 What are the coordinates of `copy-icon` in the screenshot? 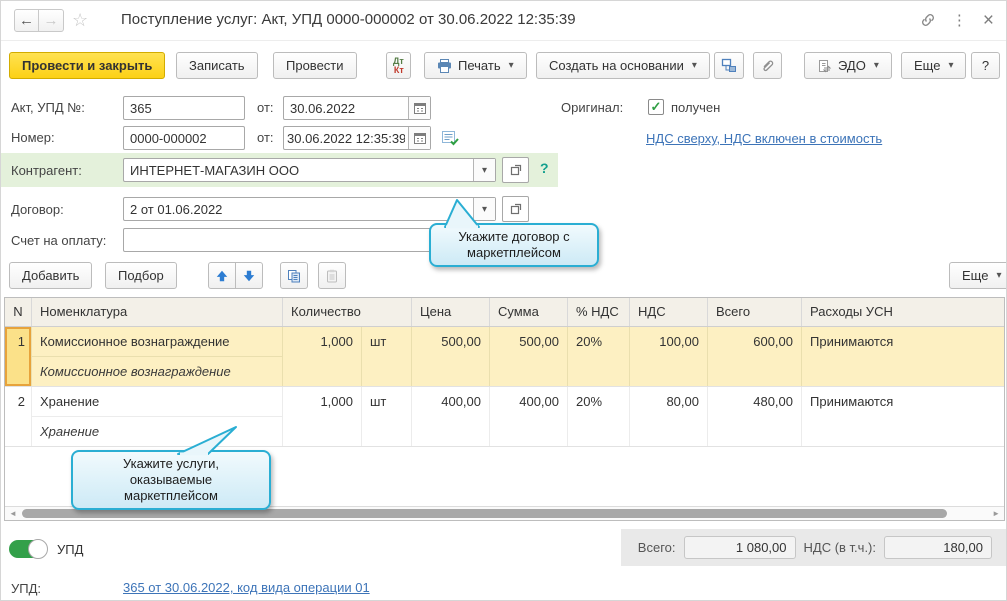 It's located at (294, 275).